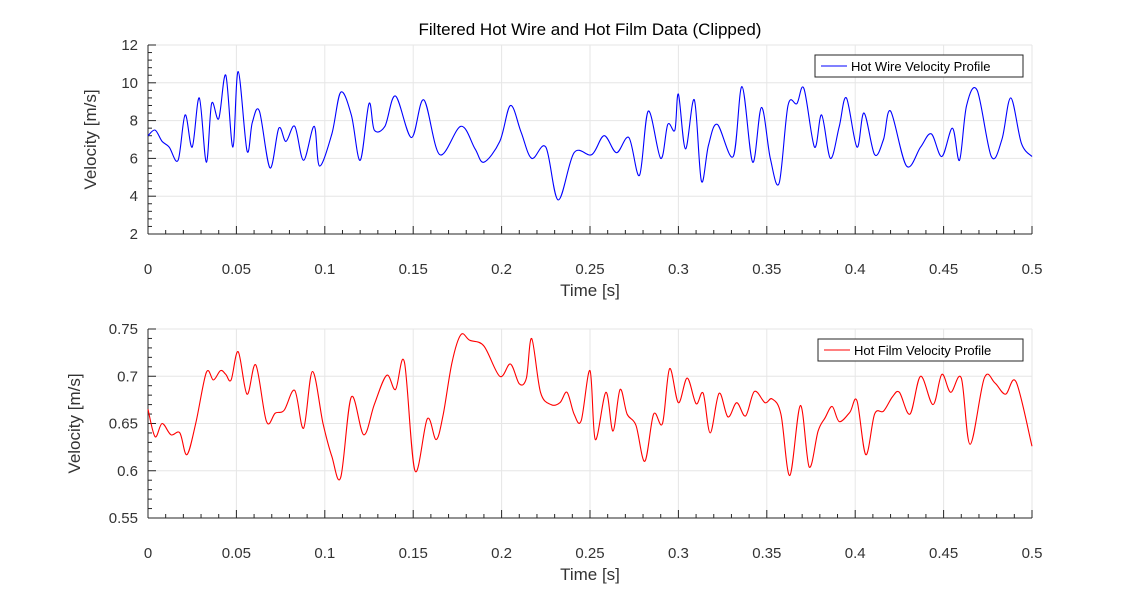  I want to click on y-tick-label: 0.7, so click(127, 376).